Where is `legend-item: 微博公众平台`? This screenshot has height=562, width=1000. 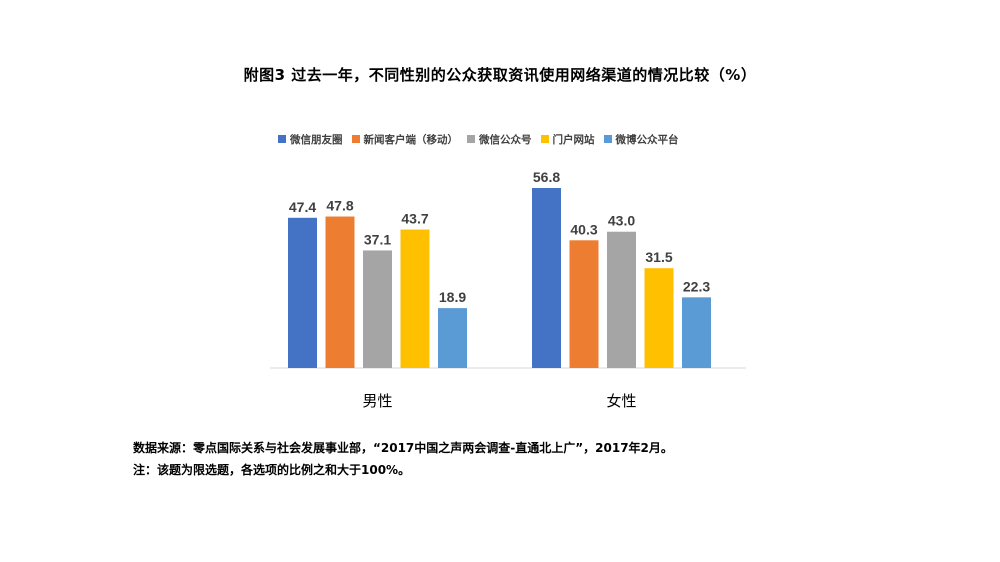
legend-item: 微博公众平台 is located at coordinates (641, 139).